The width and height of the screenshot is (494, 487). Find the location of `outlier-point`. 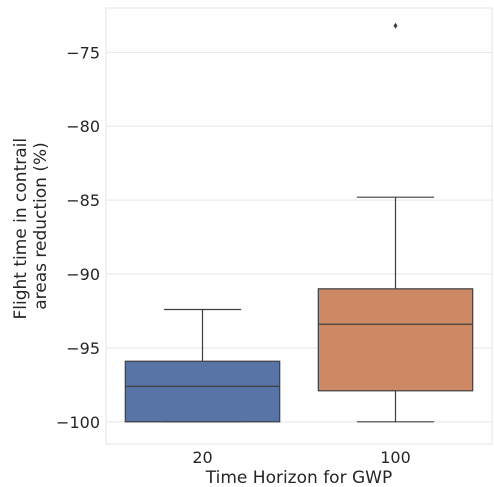

outlier-point is located at coordinates (395, 25).